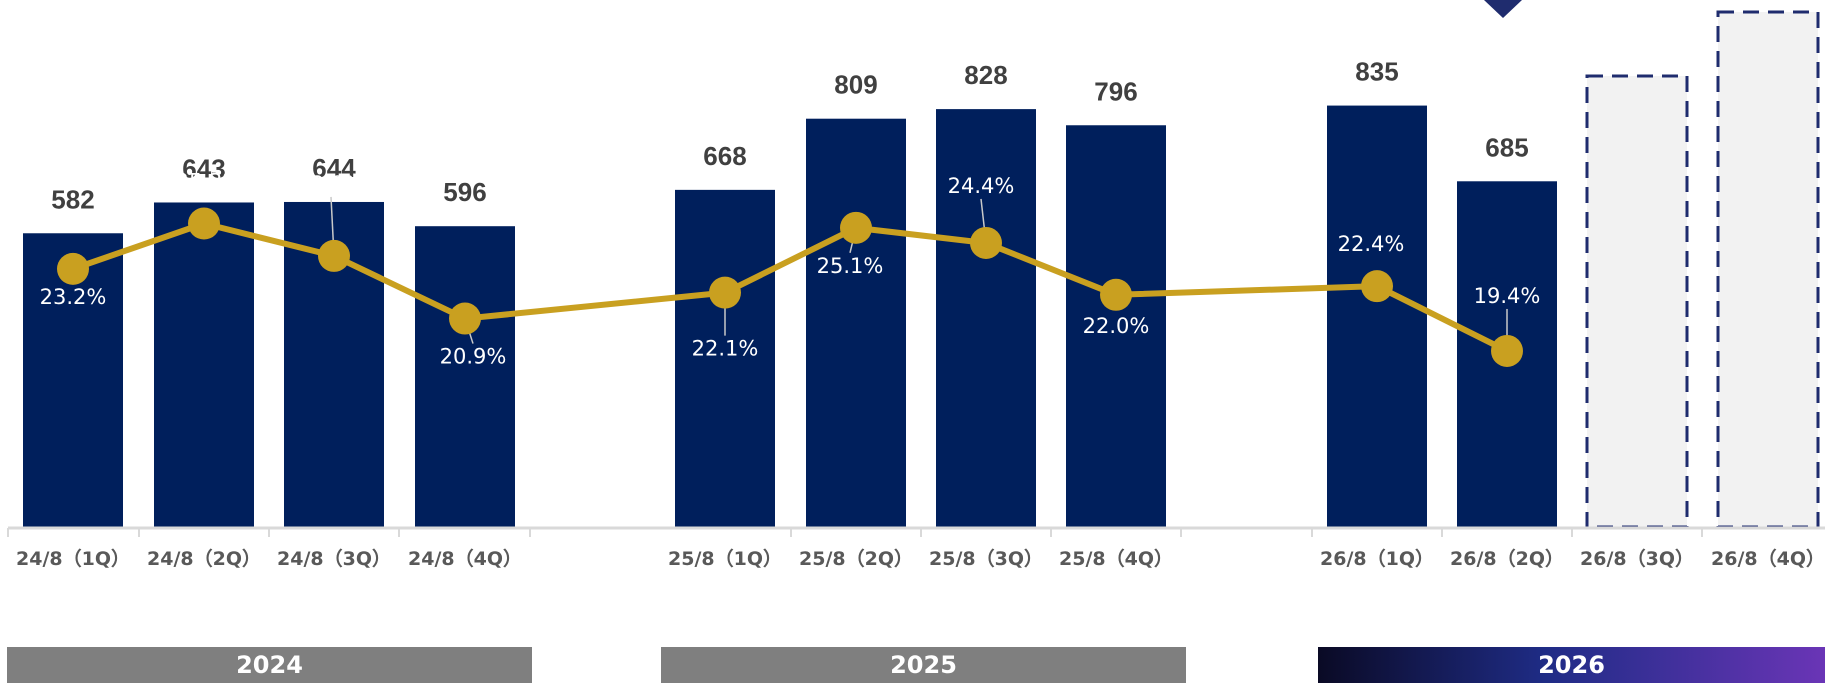  What do you see at coordinates (1637, 558) in the screenshot?
I see `category-label: 26/8（3Q）` at bounding box center [1637, 558].